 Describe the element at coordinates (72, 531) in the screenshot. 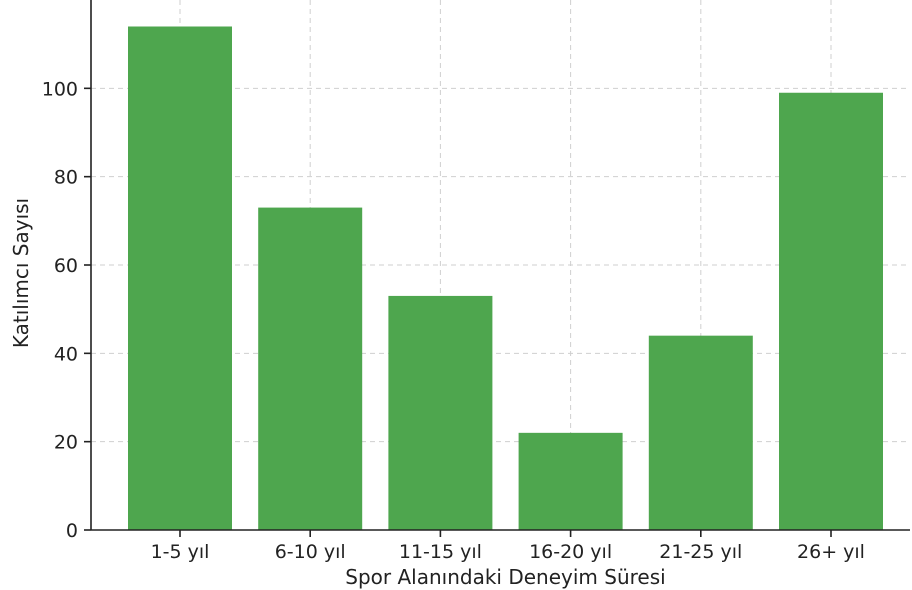

I see `y-tick-label: 0` at that location.